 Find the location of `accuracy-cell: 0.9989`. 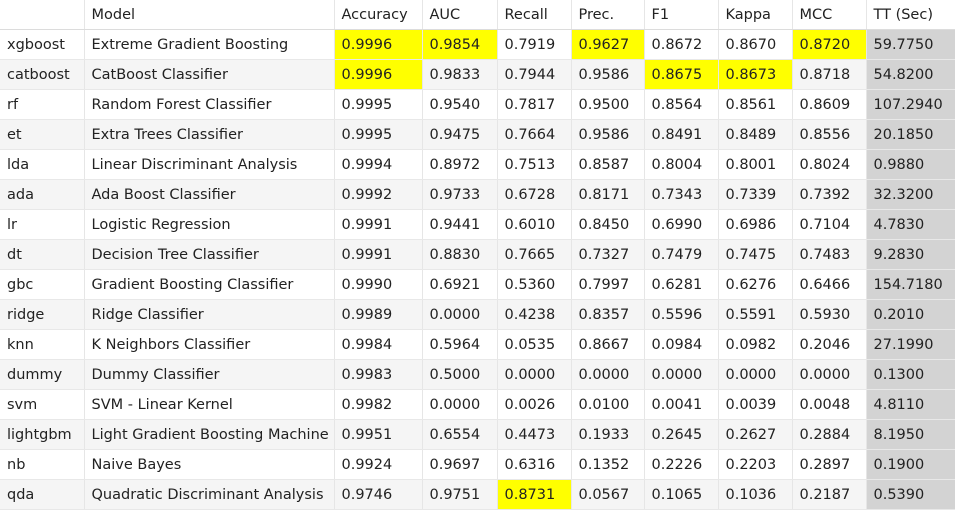

accuracy-cell: 0.9989 is located at coordinates (377, 314).